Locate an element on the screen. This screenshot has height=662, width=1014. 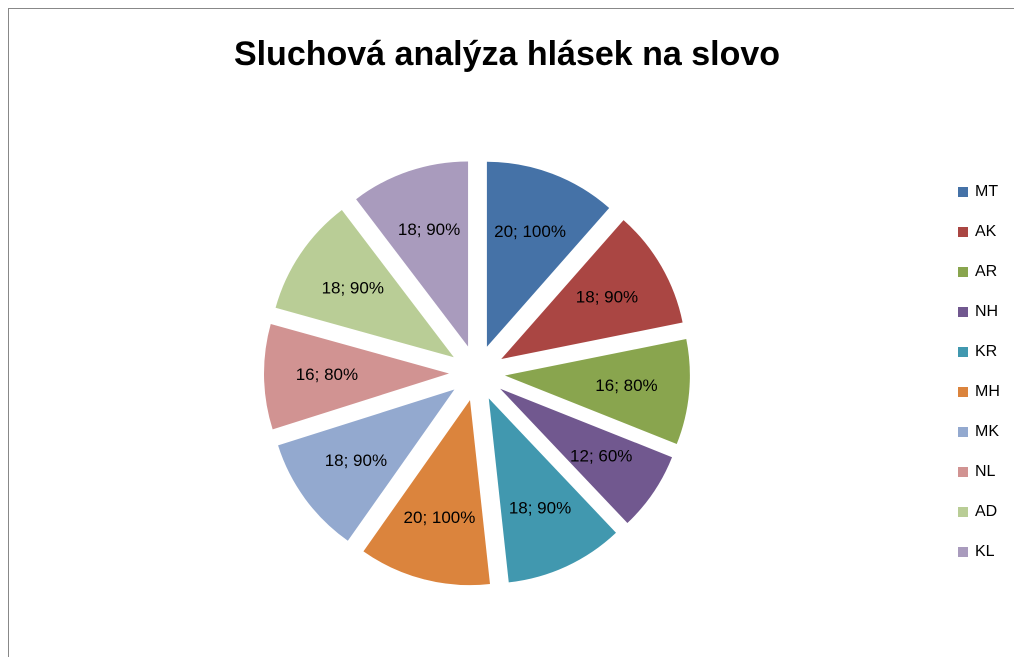
legend-label: AK is located at coordinates (986, 231).